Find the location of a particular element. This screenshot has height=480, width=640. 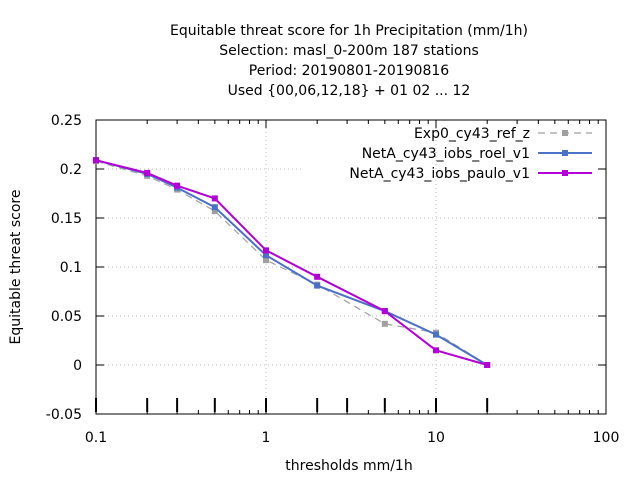

legend-label: NetA_cy43_iobs_paulo_v1 is located at coordinates (439, 174).